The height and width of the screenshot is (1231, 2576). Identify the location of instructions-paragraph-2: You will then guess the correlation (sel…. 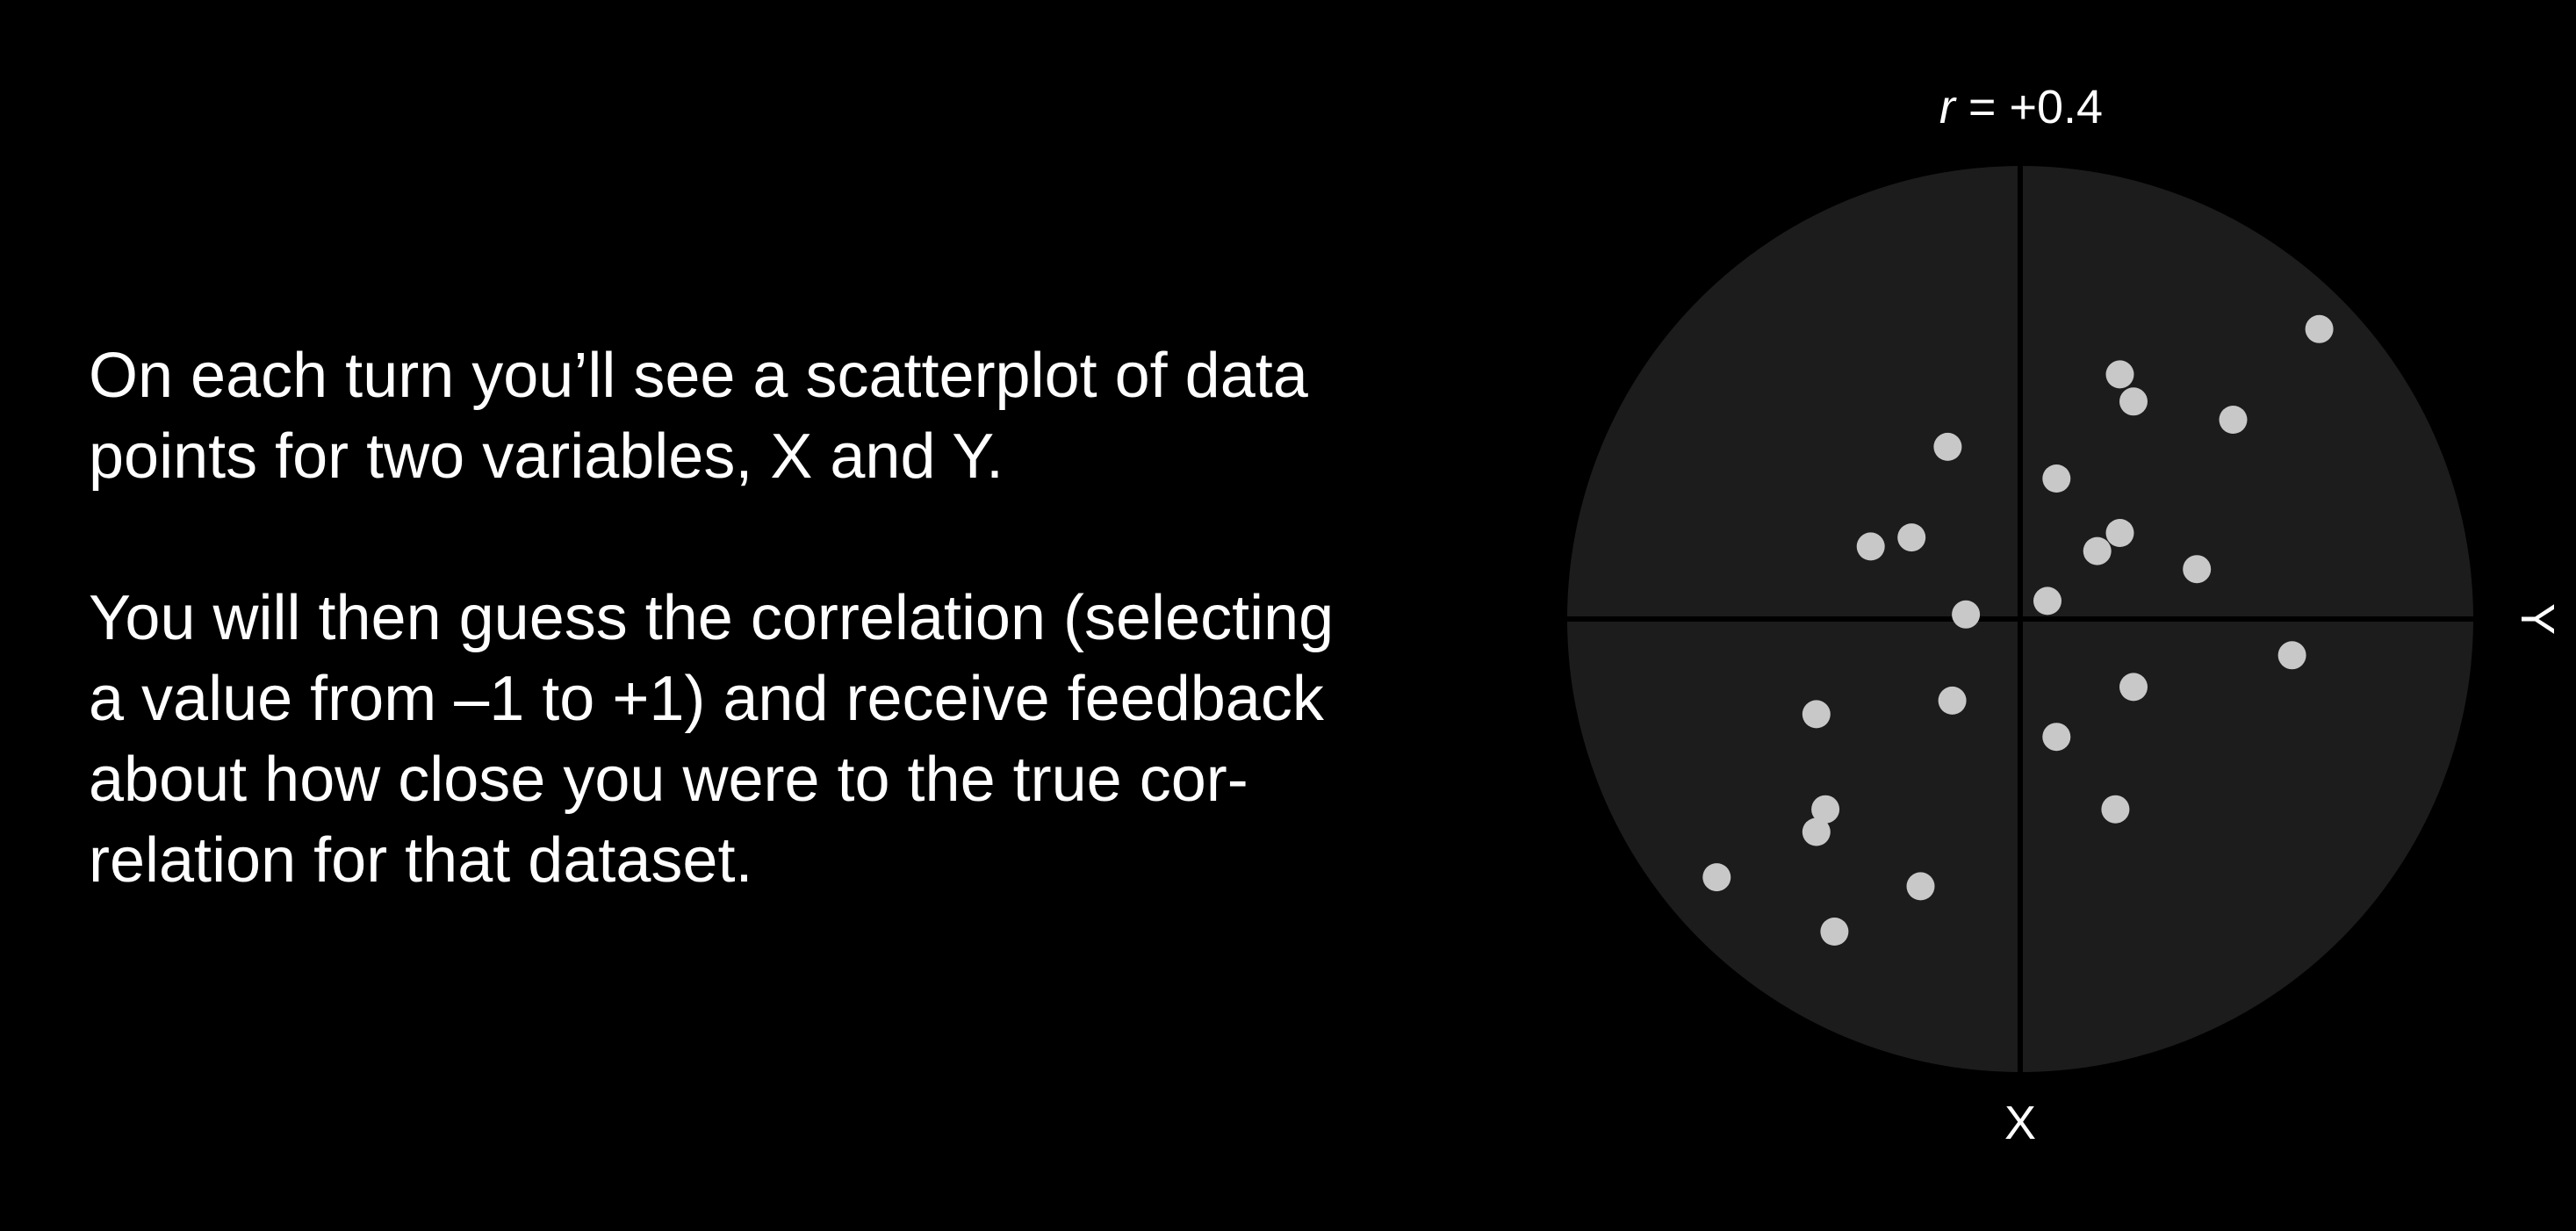
(712, 739).